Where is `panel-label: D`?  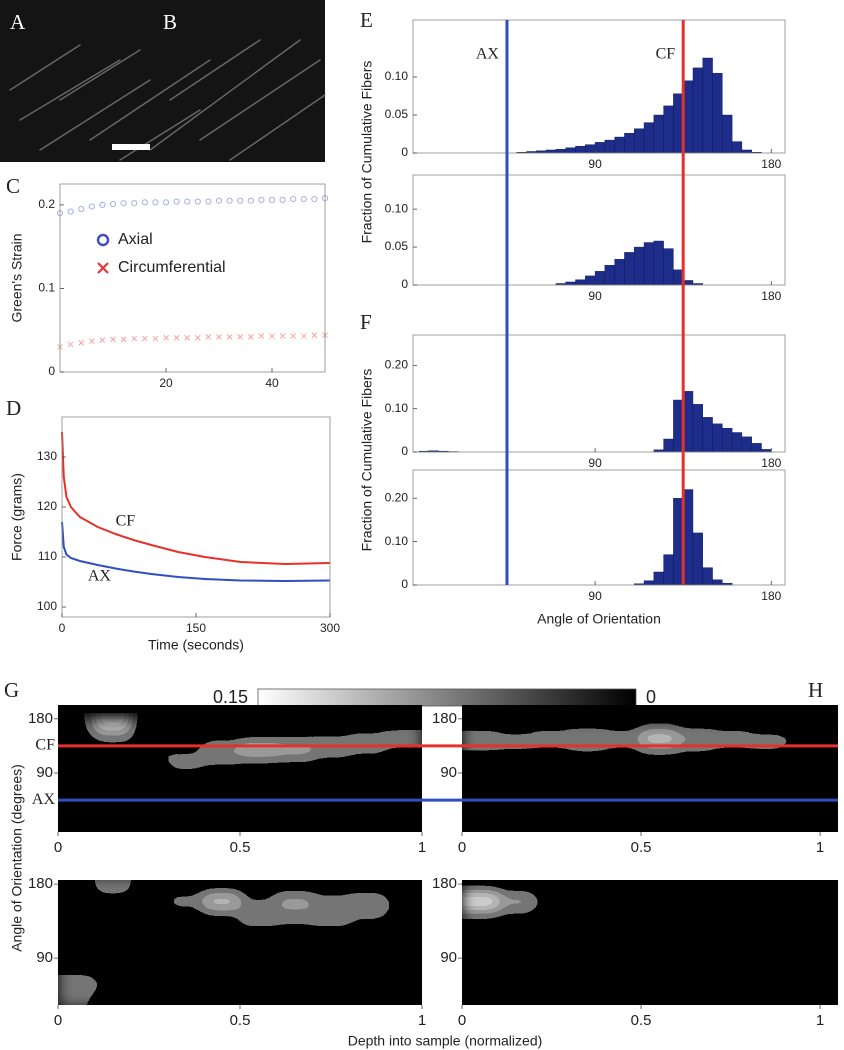 panel-label: D is located at coordinates (13, 408).